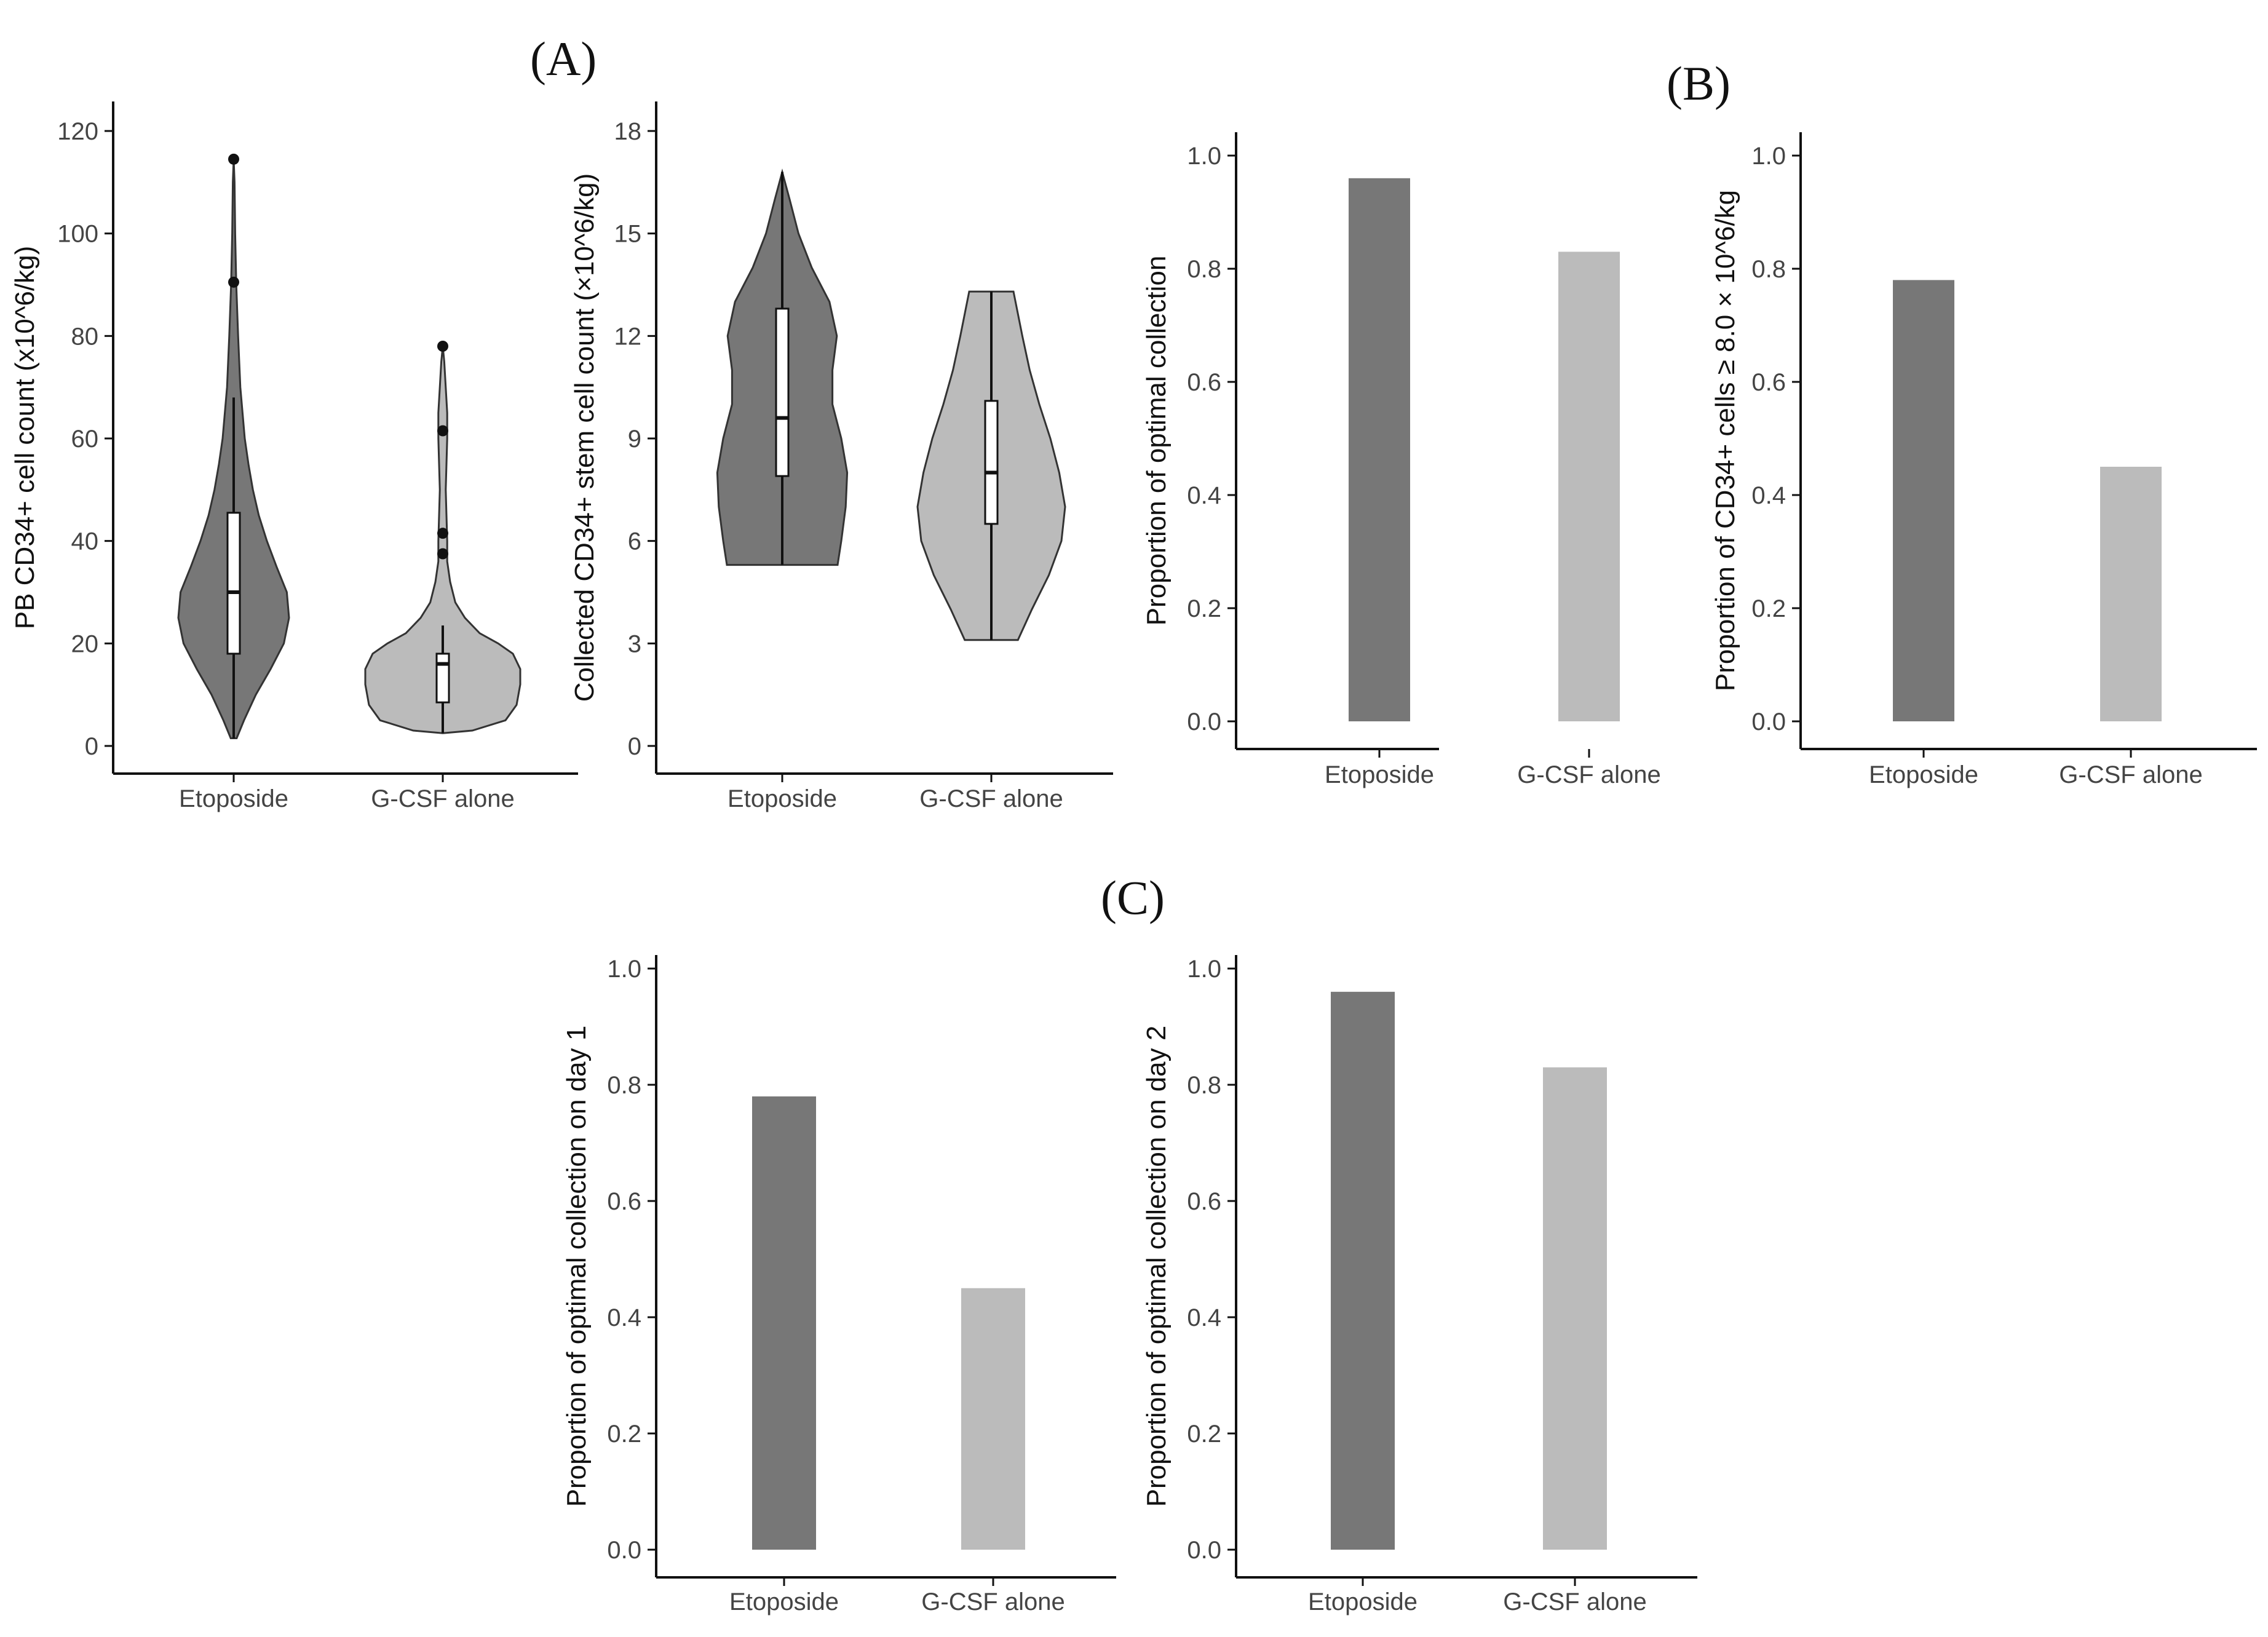  What do you see at coordinates (628, 234) in the screenshot?
I see `y-tick-label: 15` at bounding box center [628, 234].